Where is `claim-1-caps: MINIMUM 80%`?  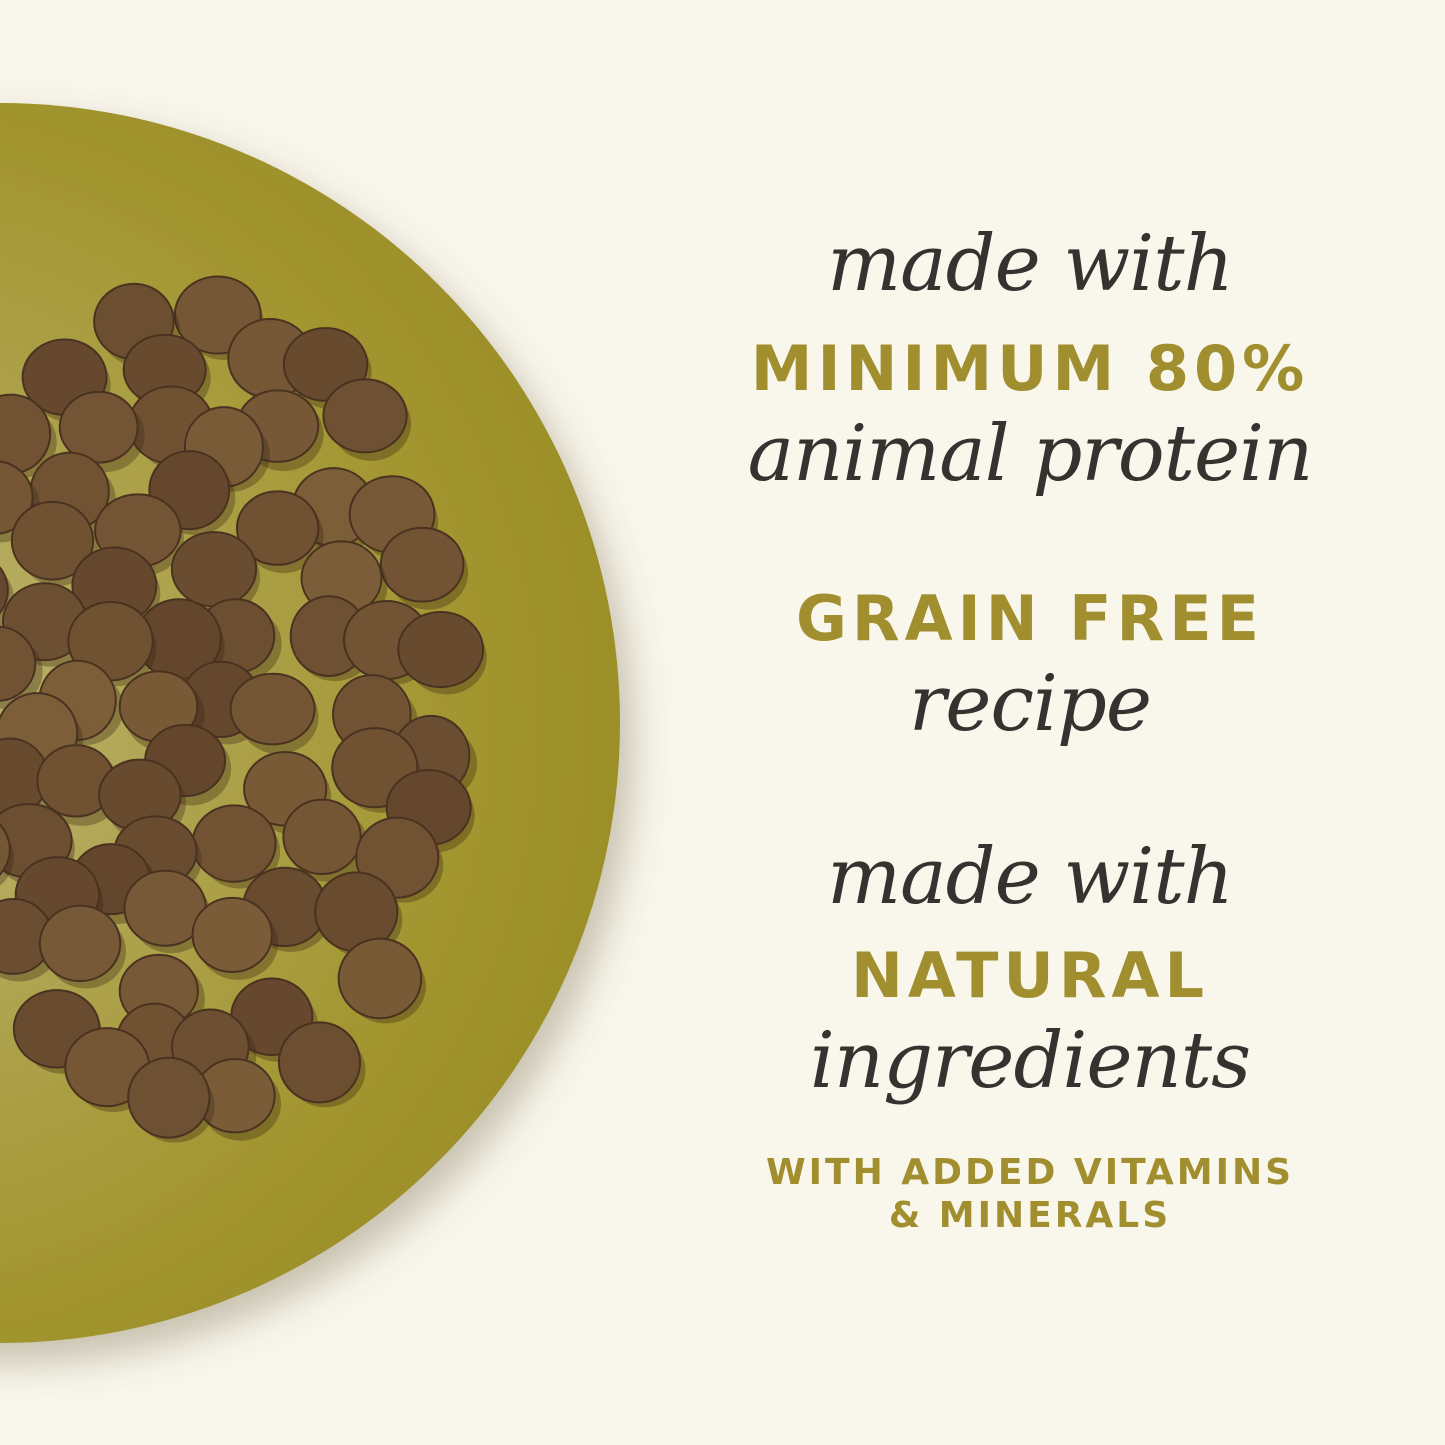
claim-1-caps: MINIMUM 80% is located at coordinates (1030, 368).